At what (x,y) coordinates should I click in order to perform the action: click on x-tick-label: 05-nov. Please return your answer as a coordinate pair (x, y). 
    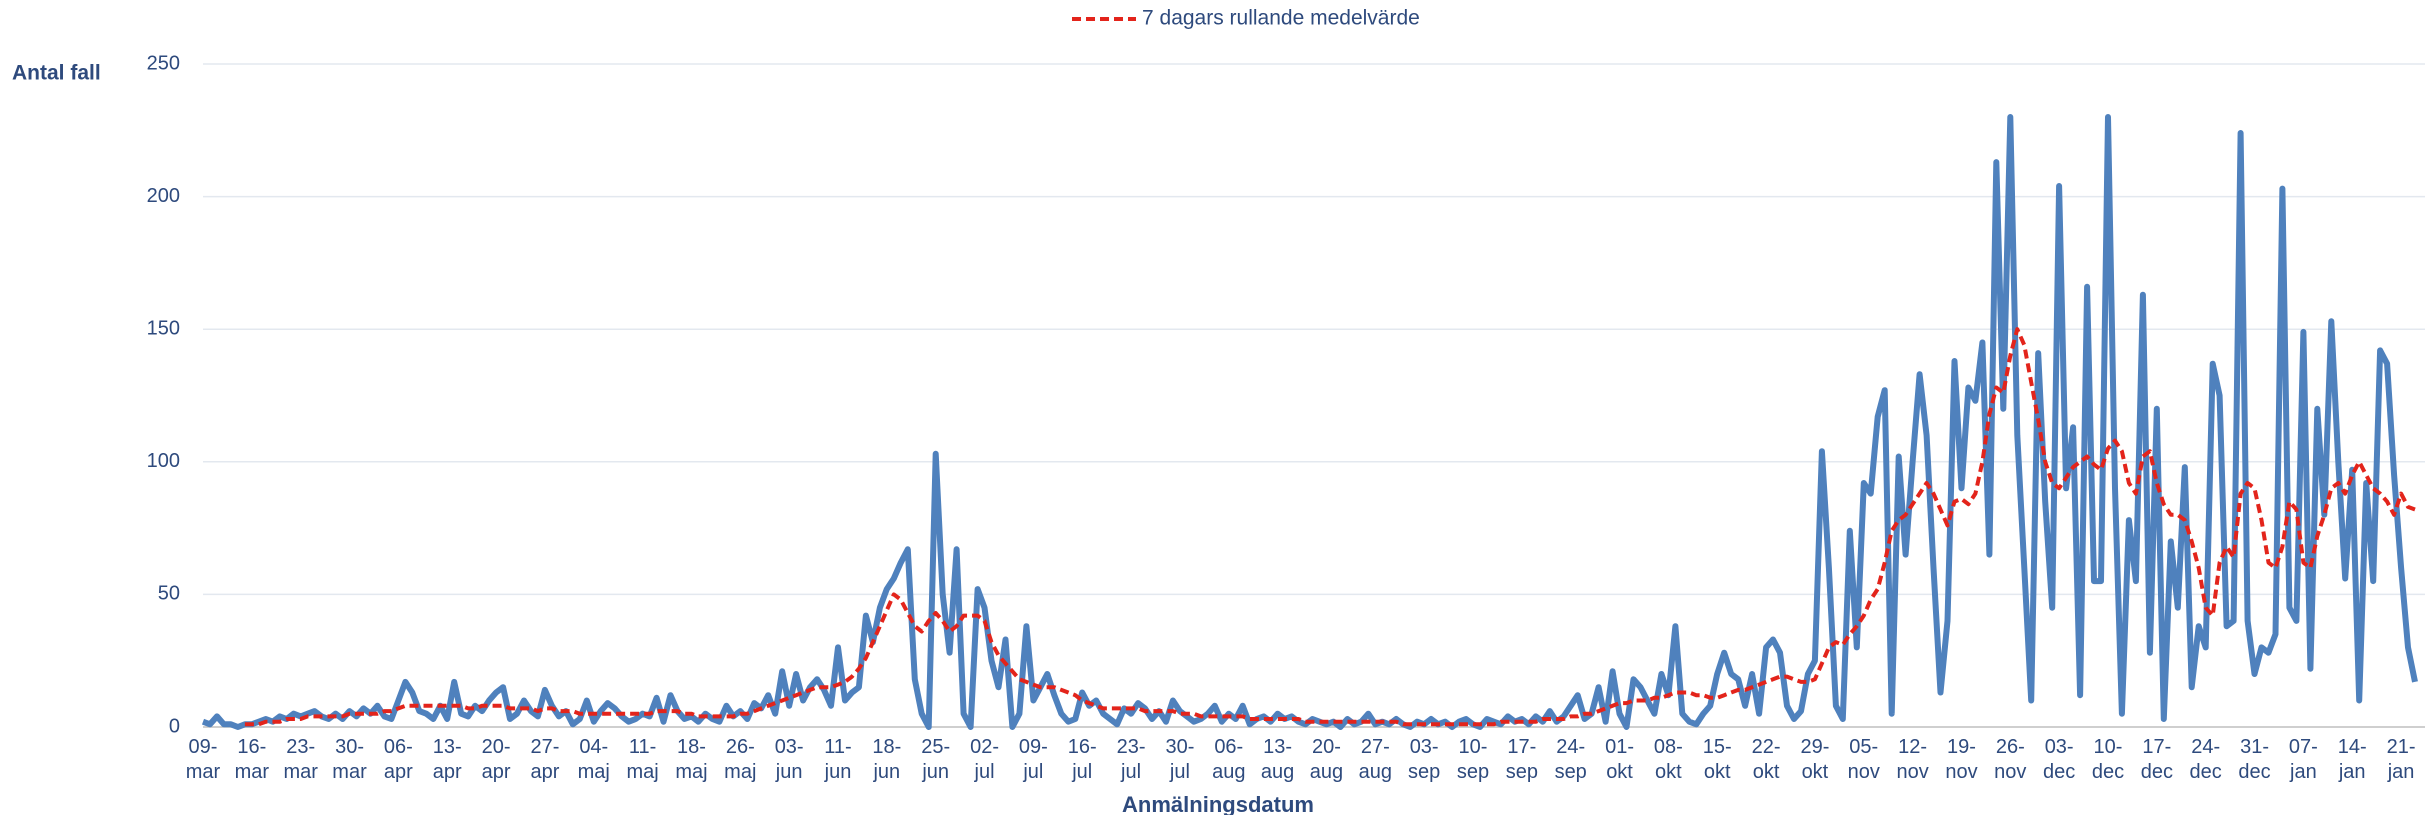
    Looking at the image, I should click on (1863, 759).